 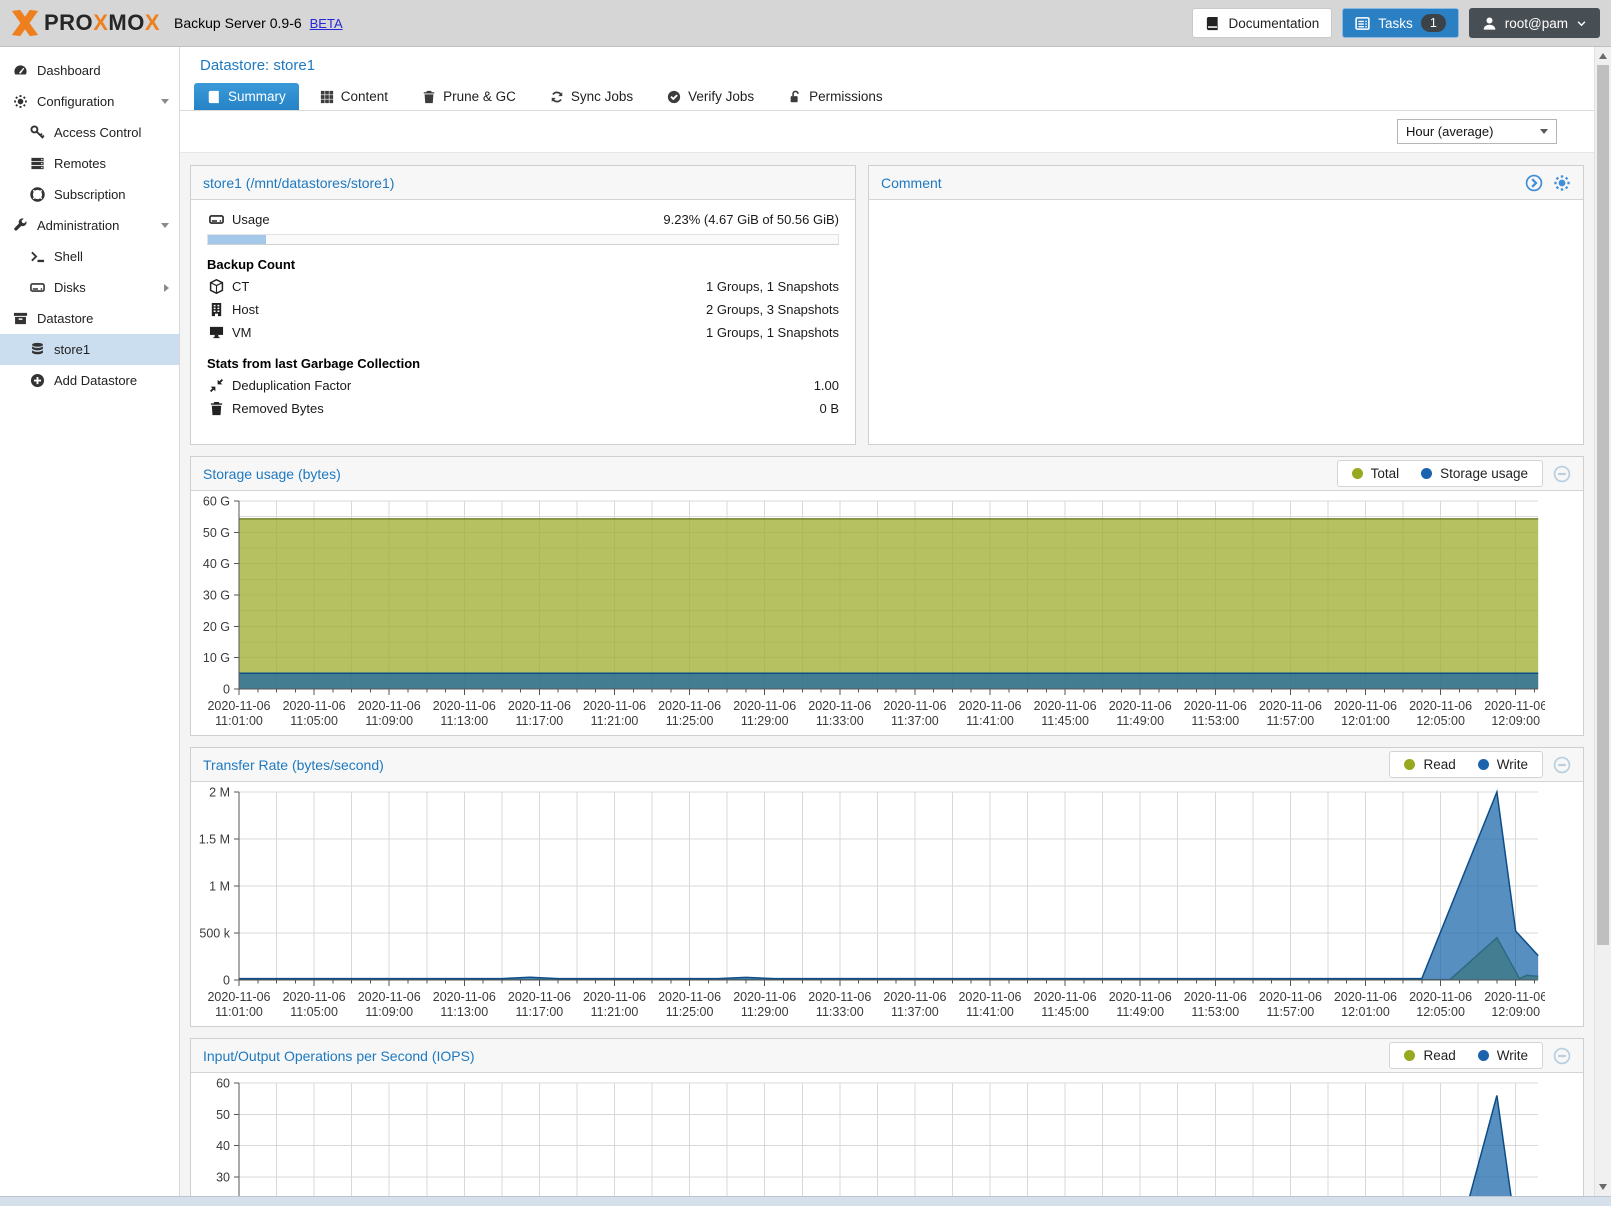 I want to click on tab-content: Content, so click(x=354, y=96).